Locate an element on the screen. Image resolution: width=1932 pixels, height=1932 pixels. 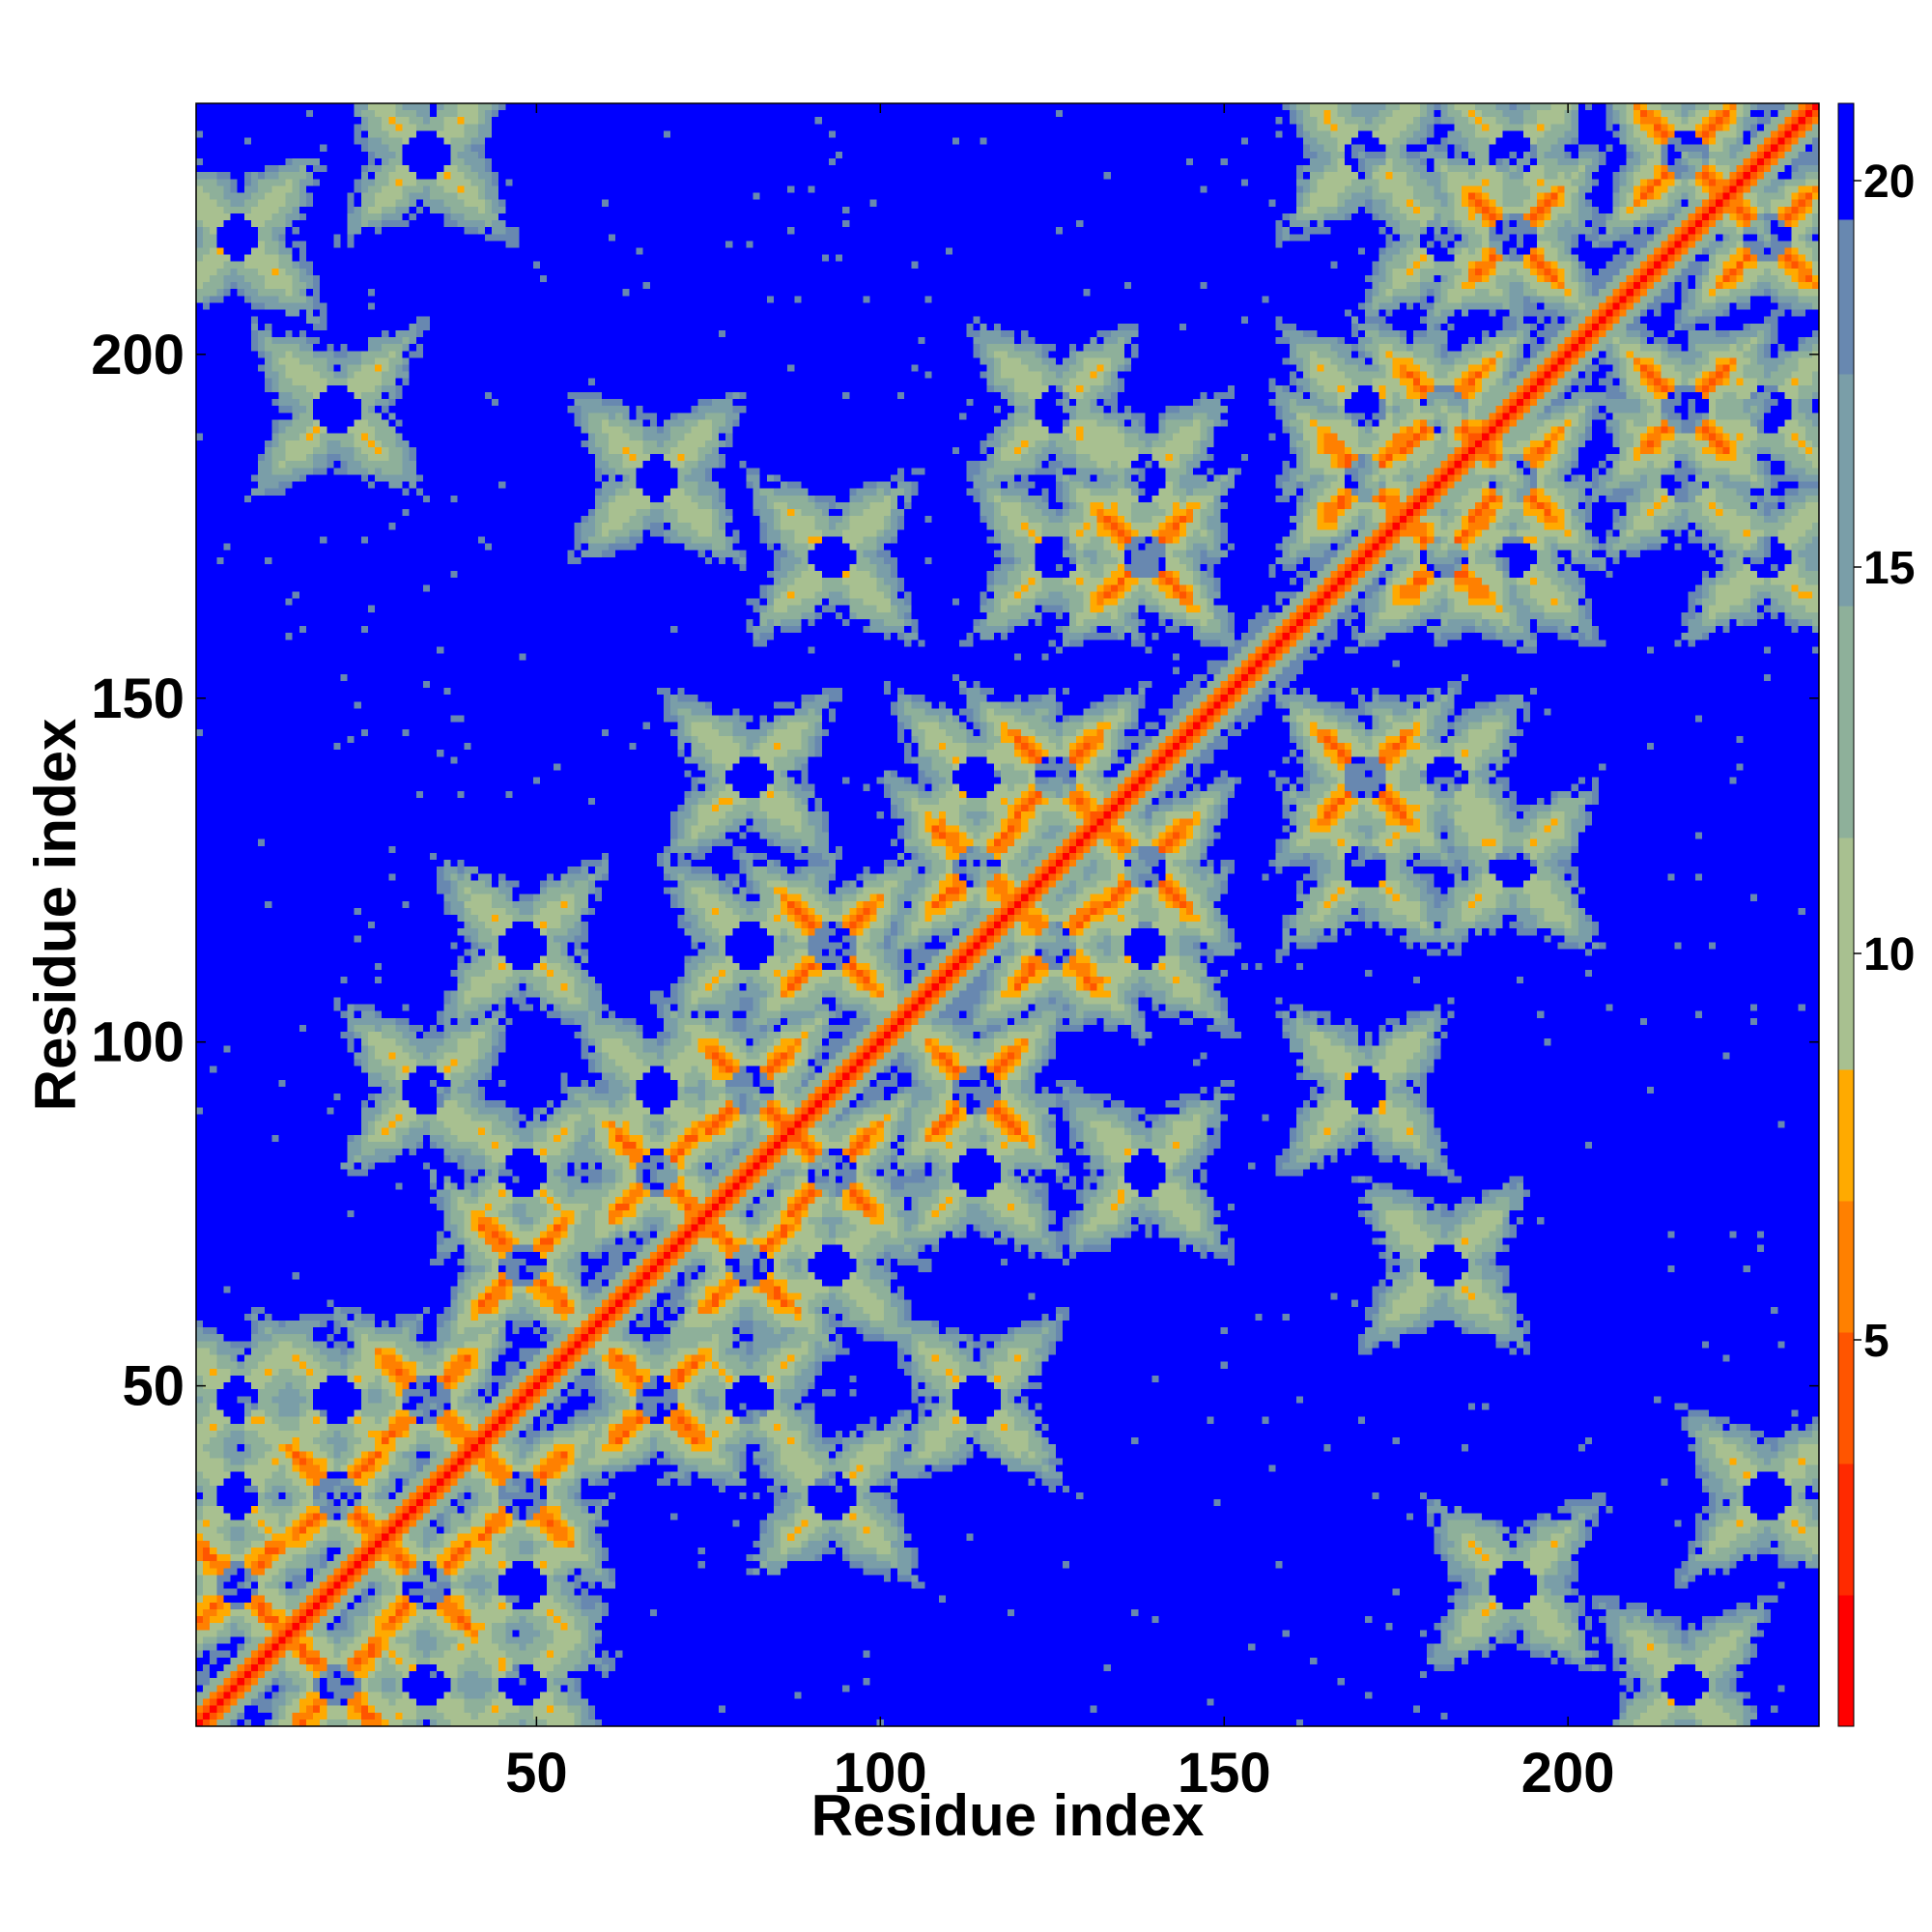
y-tick-label: 100 is located at coordinates (138, 1042).